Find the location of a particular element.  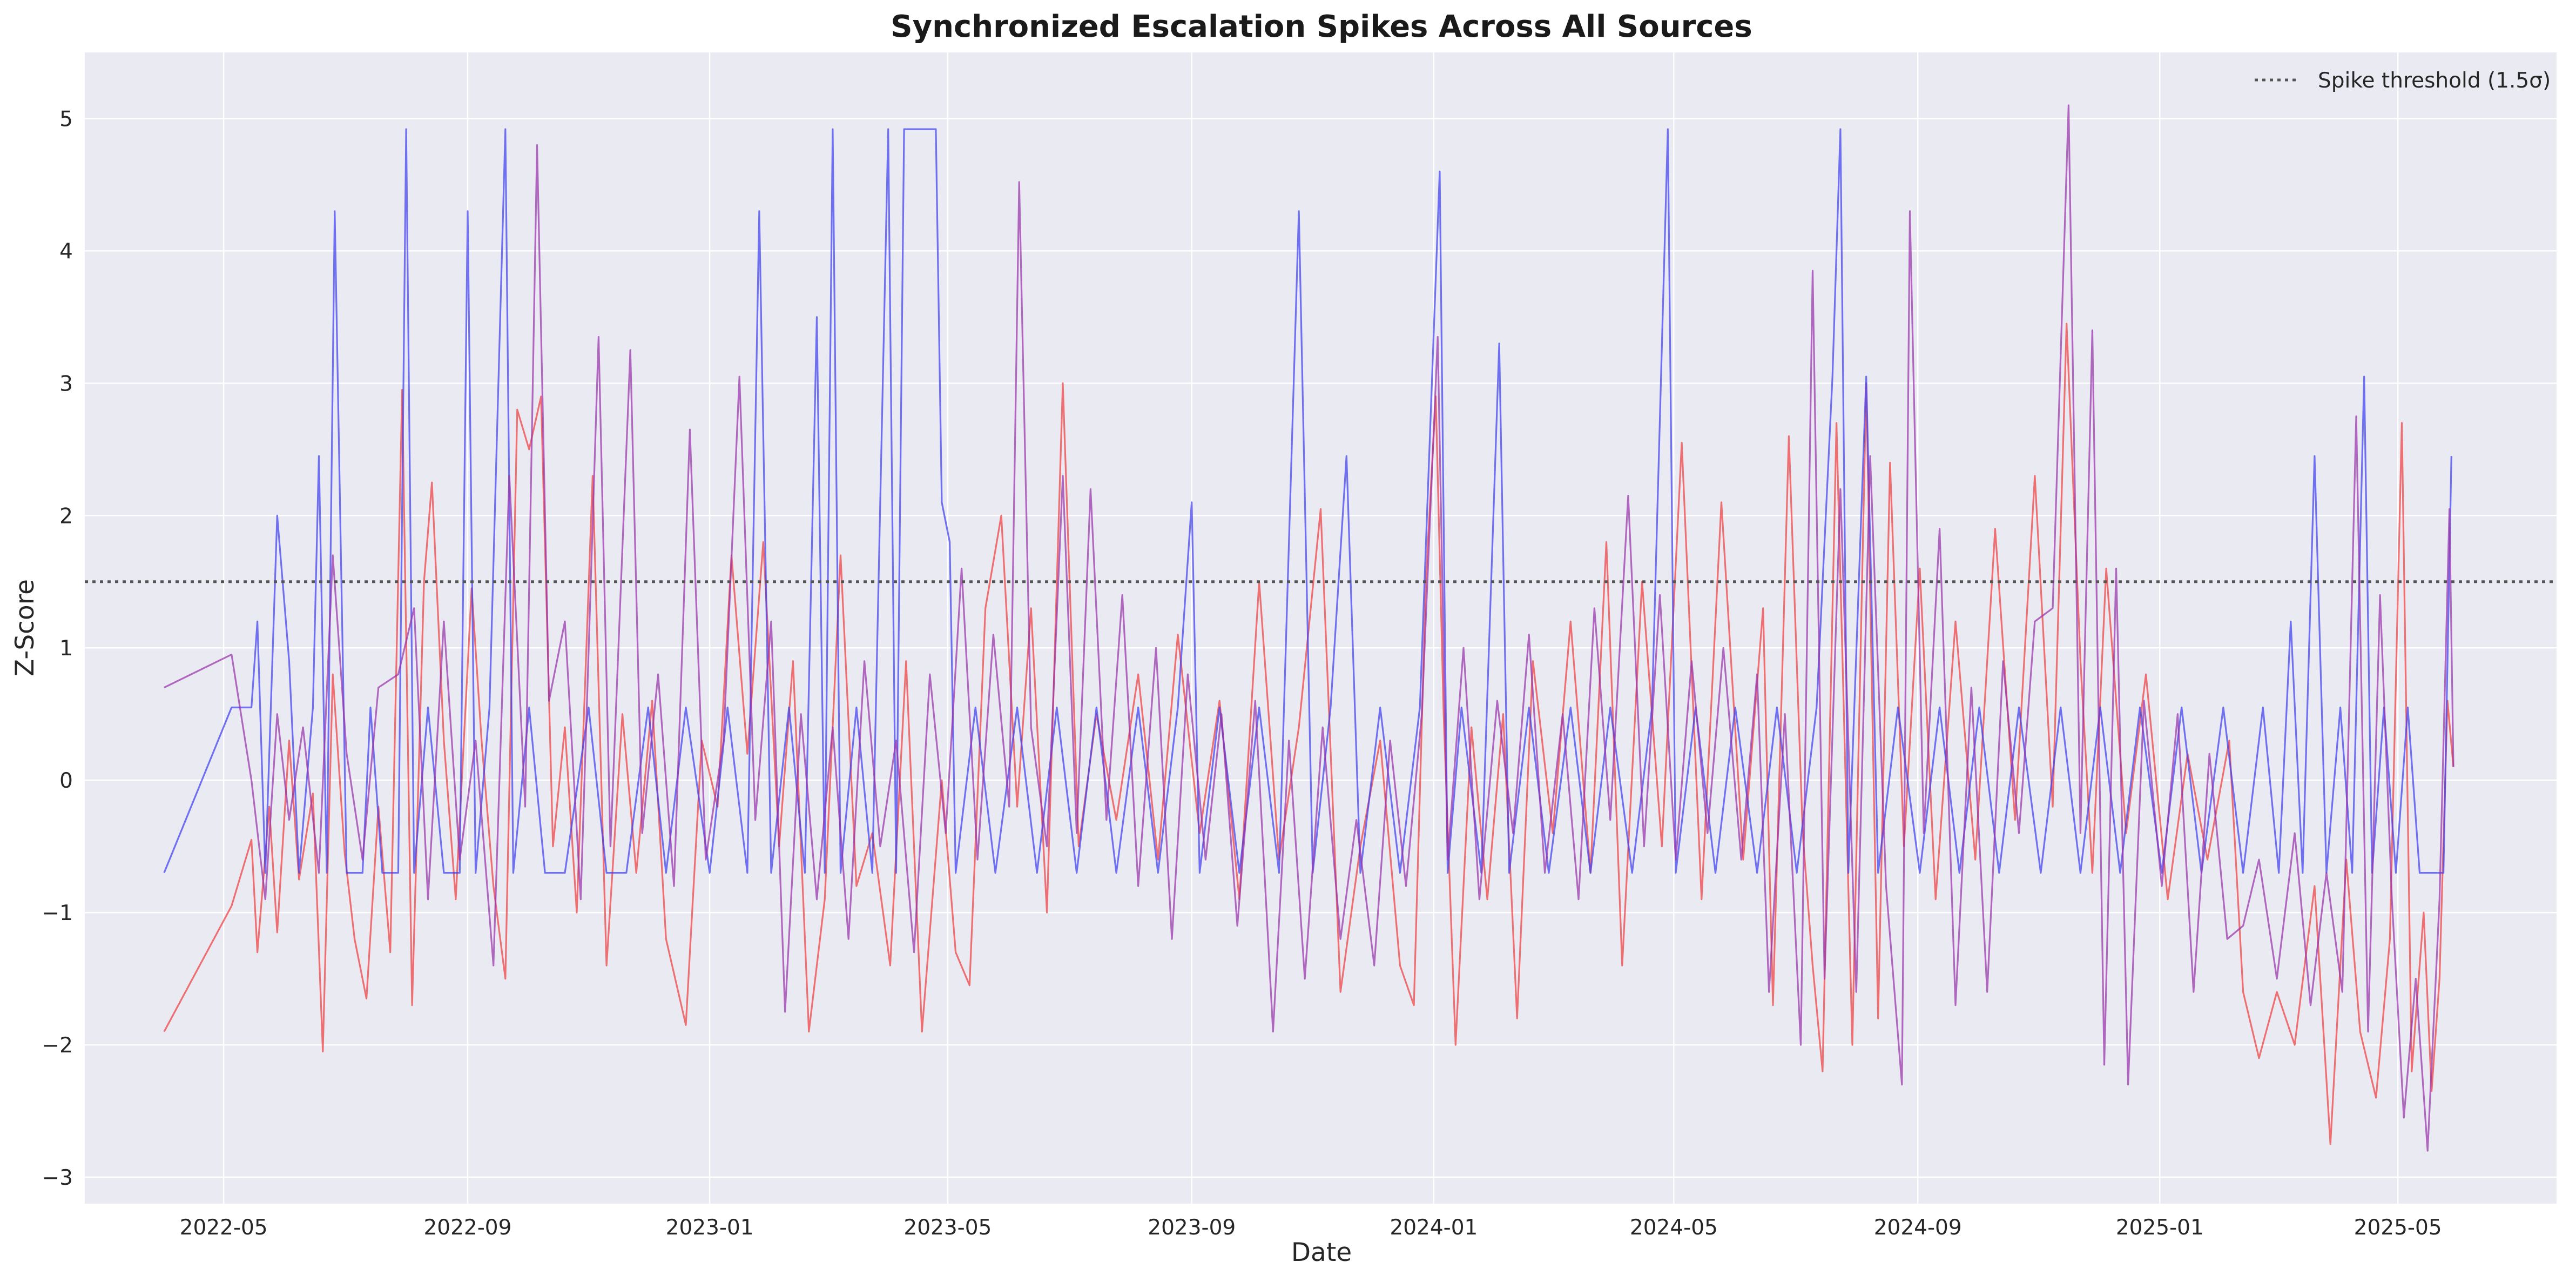

y-tick-label: −3 is located at coordinates (57, 1178).